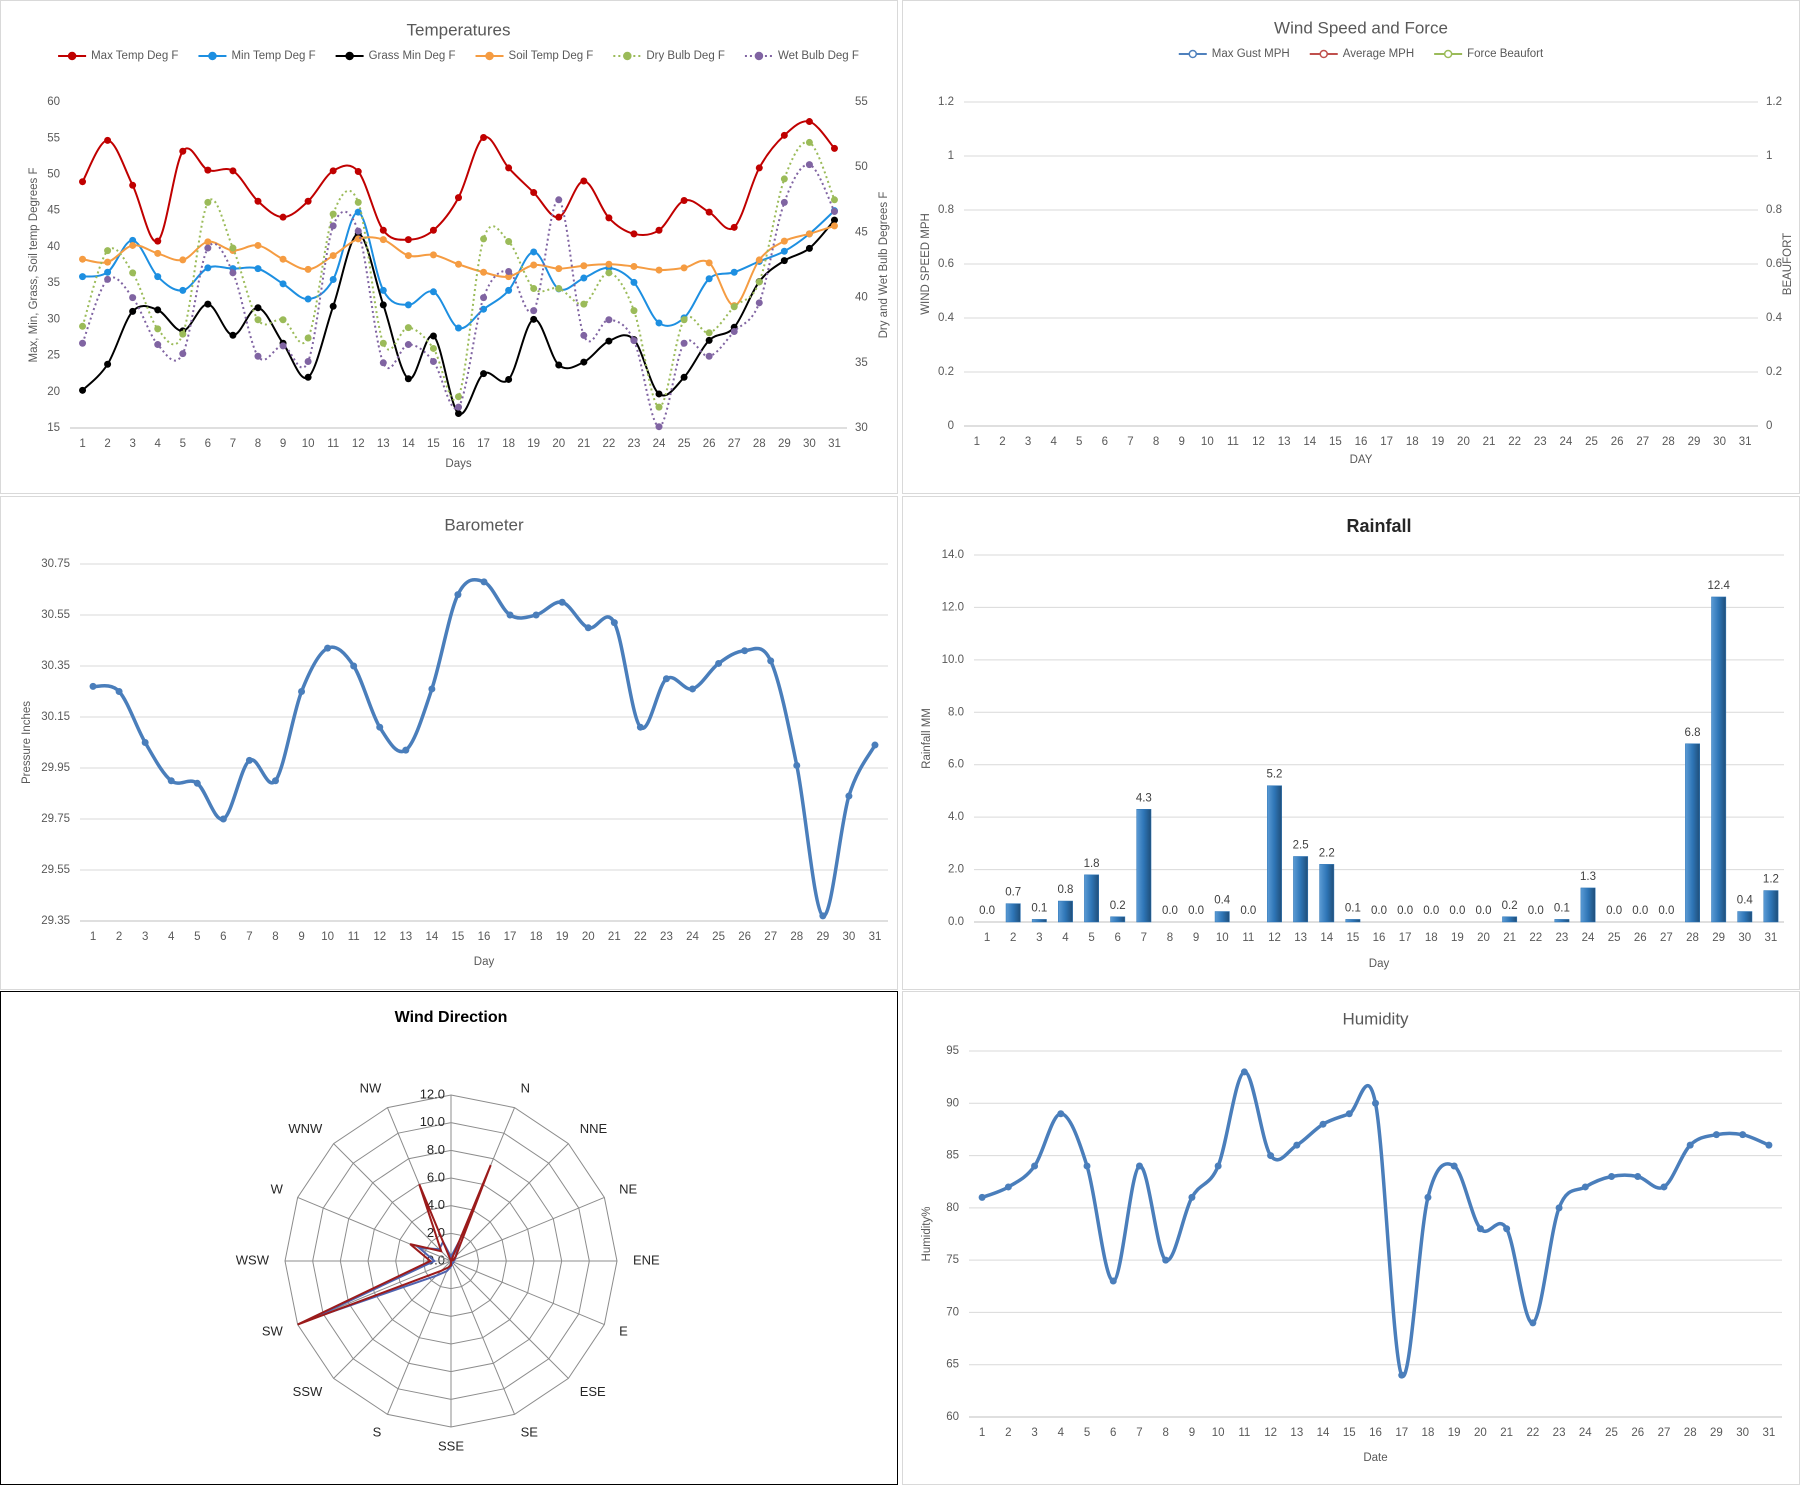 The image size is (1800, 1486). Describe the element at coordinates (55, 615) in the screenshot. I see `y-tick-label: 30.55` at that location.